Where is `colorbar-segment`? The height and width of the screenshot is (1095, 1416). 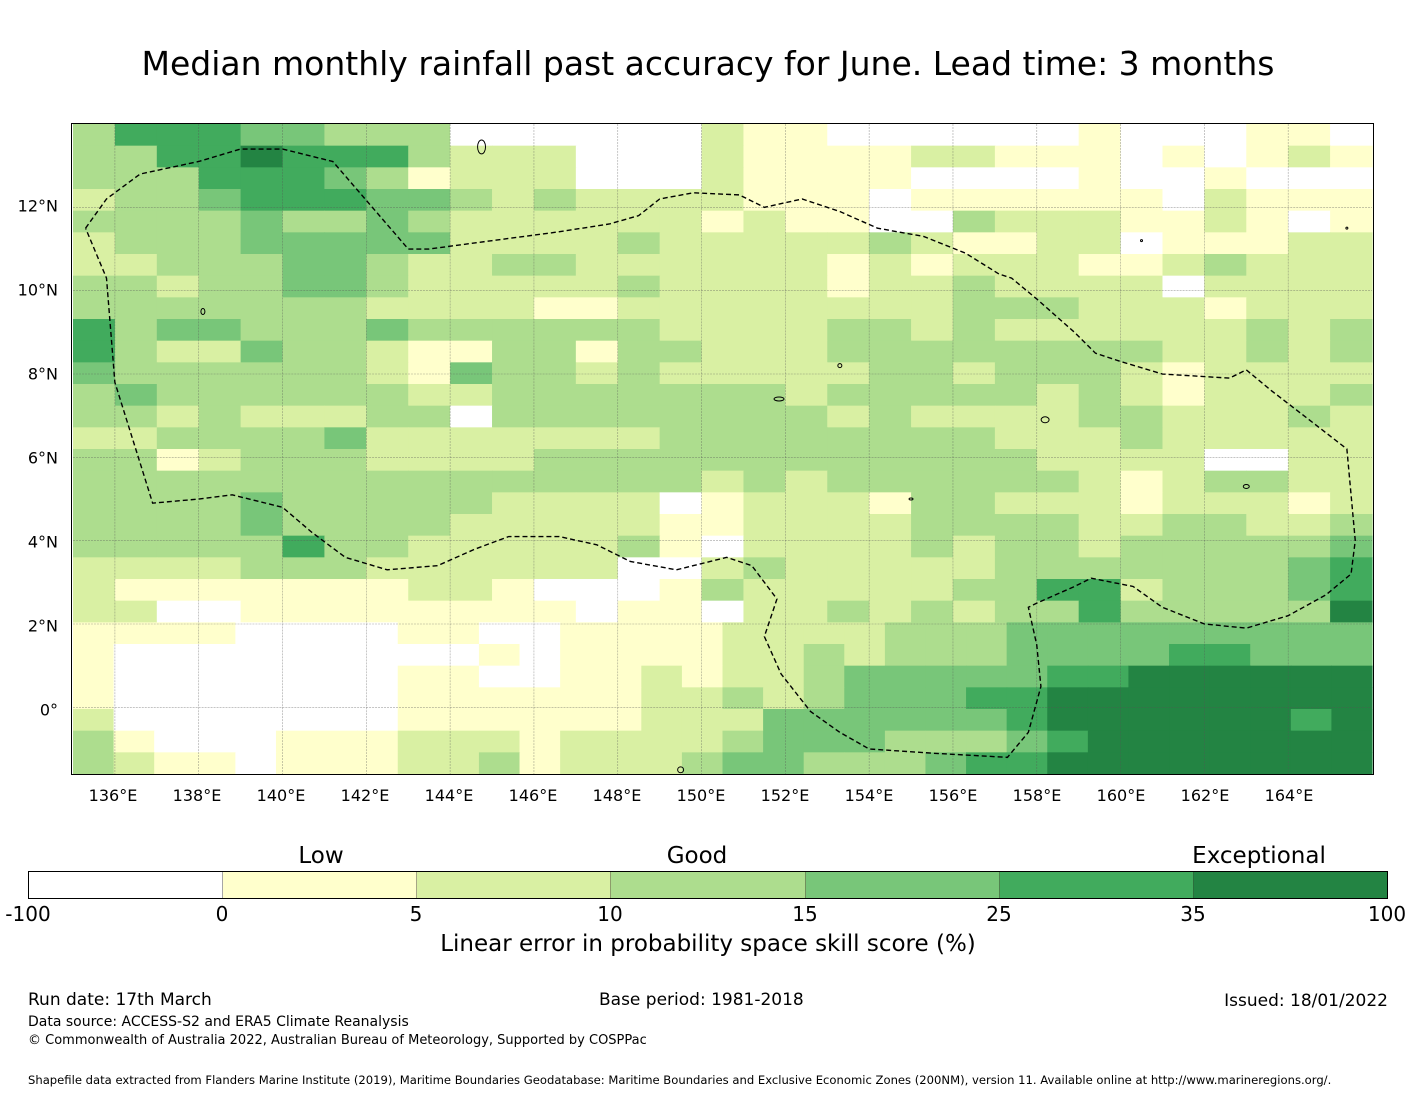 colorbar-segment is located at coordinates (1290, 885).